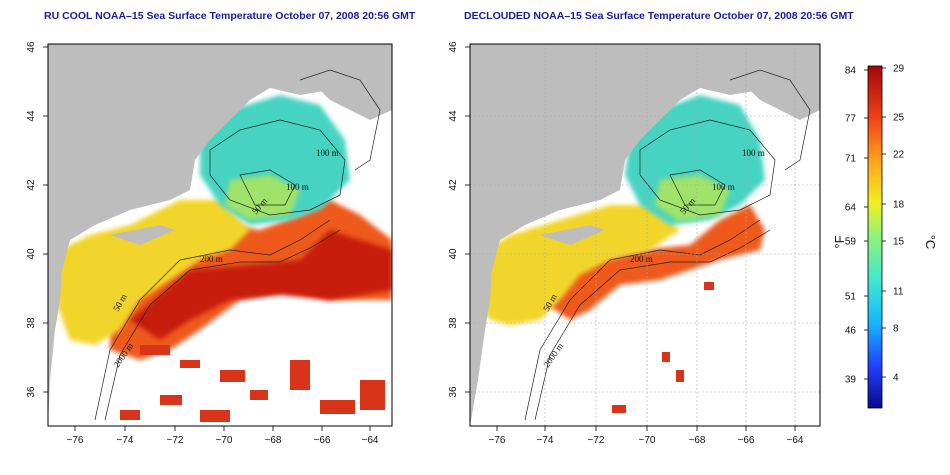  I want to click on left-lat-tick-label: 46, so click(31, 47).